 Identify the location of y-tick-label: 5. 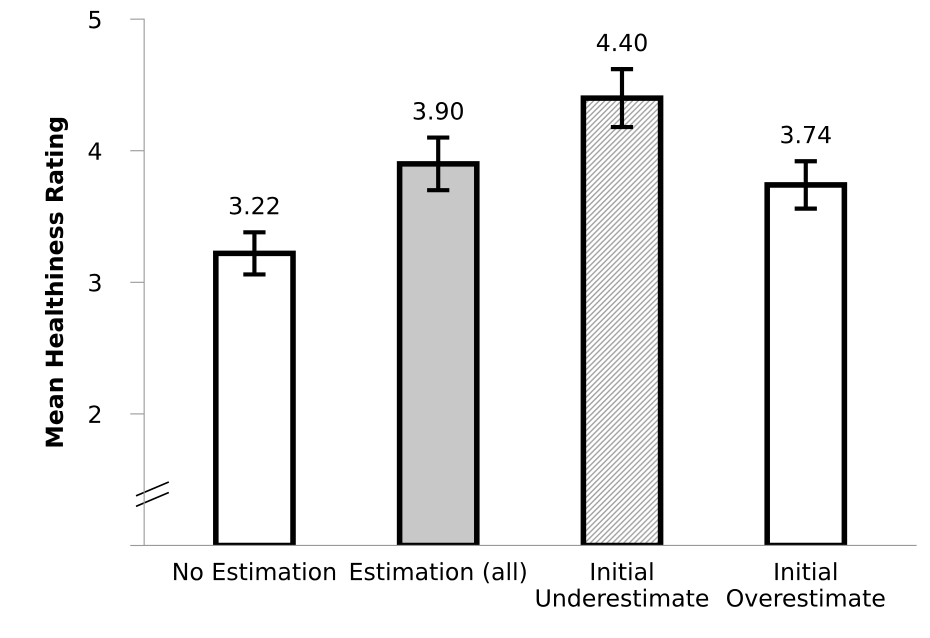
(94, 19).